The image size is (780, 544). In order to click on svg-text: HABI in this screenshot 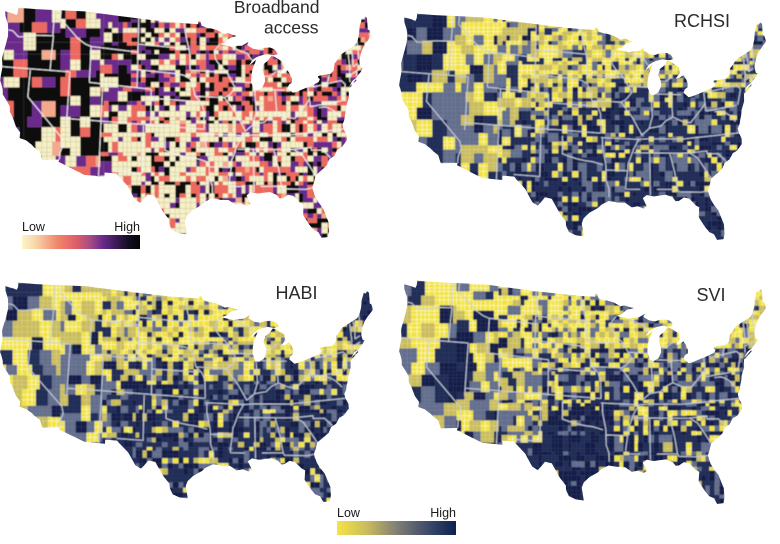, I will do `click(296, 293)`.